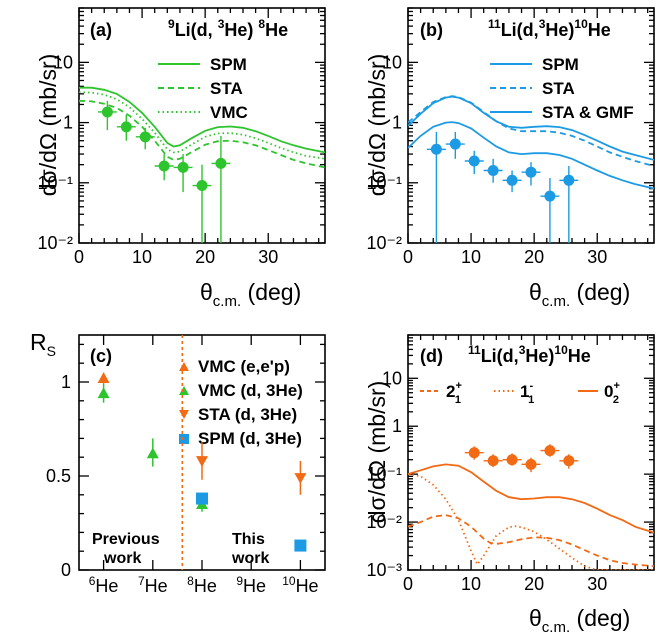 Image resolution: width=670 pixels, height=633 pixels. What do you see at coordinates (579, 619) in the screenshot?
I see `panel-d-xlabel: θc.m. (deg)` at bounding box center [579, 619].